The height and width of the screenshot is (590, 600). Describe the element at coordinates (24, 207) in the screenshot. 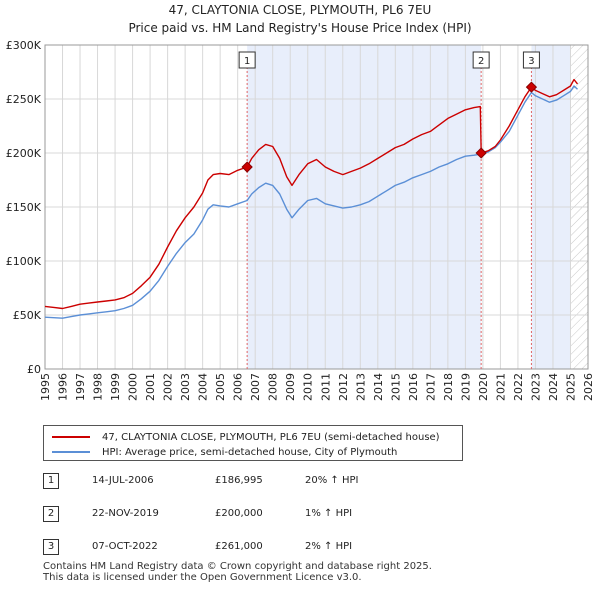

I see `y-tick-label: £150K` at that location.